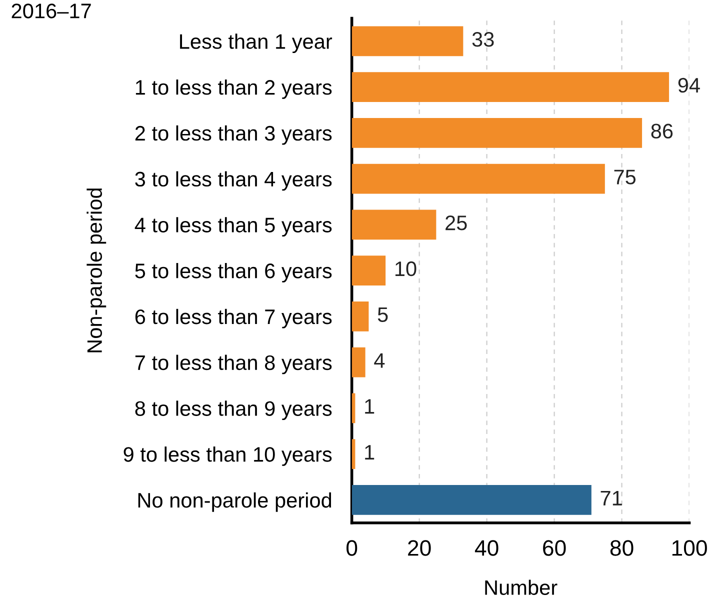  I want to click on x-tick-label: 0, so click(352, 548).